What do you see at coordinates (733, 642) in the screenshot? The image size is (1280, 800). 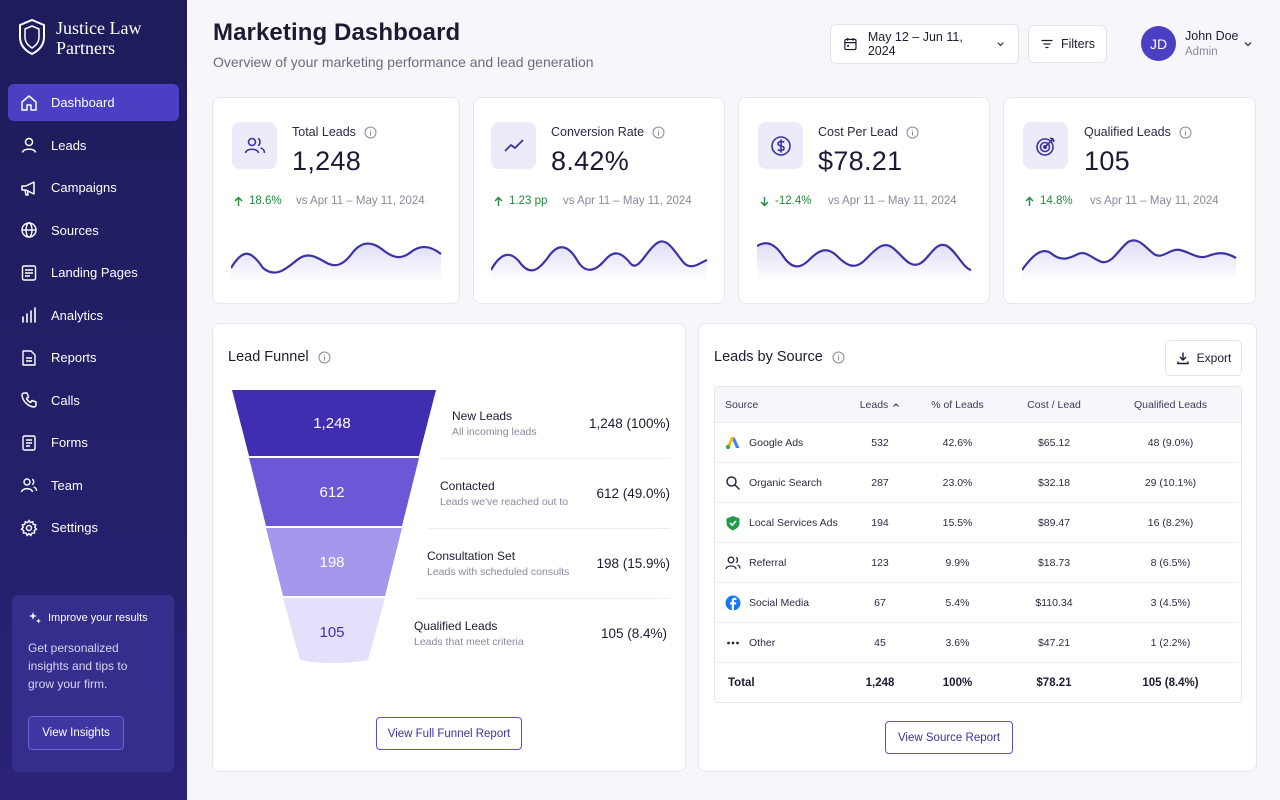 I see `more-icon` at bounding box center [733, 642].